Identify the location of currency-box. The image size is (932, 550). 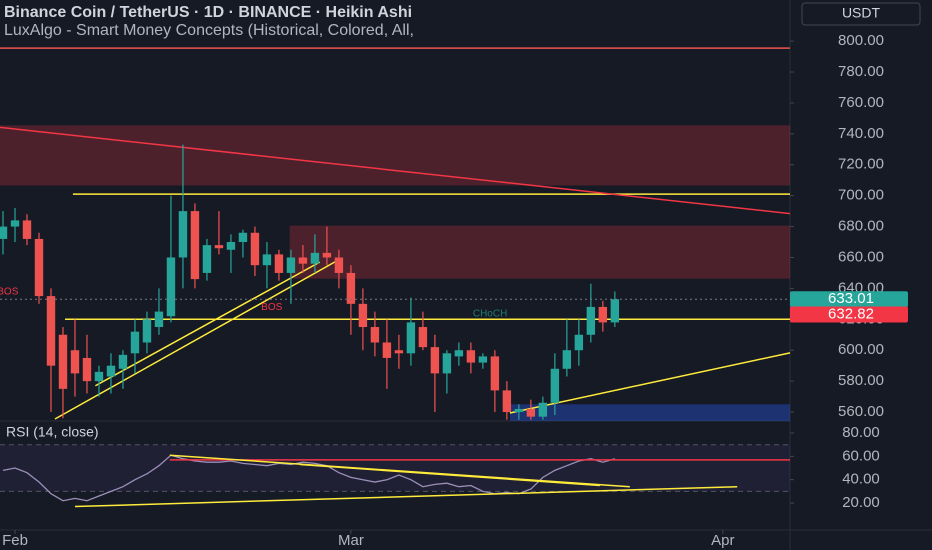
(861, 14).